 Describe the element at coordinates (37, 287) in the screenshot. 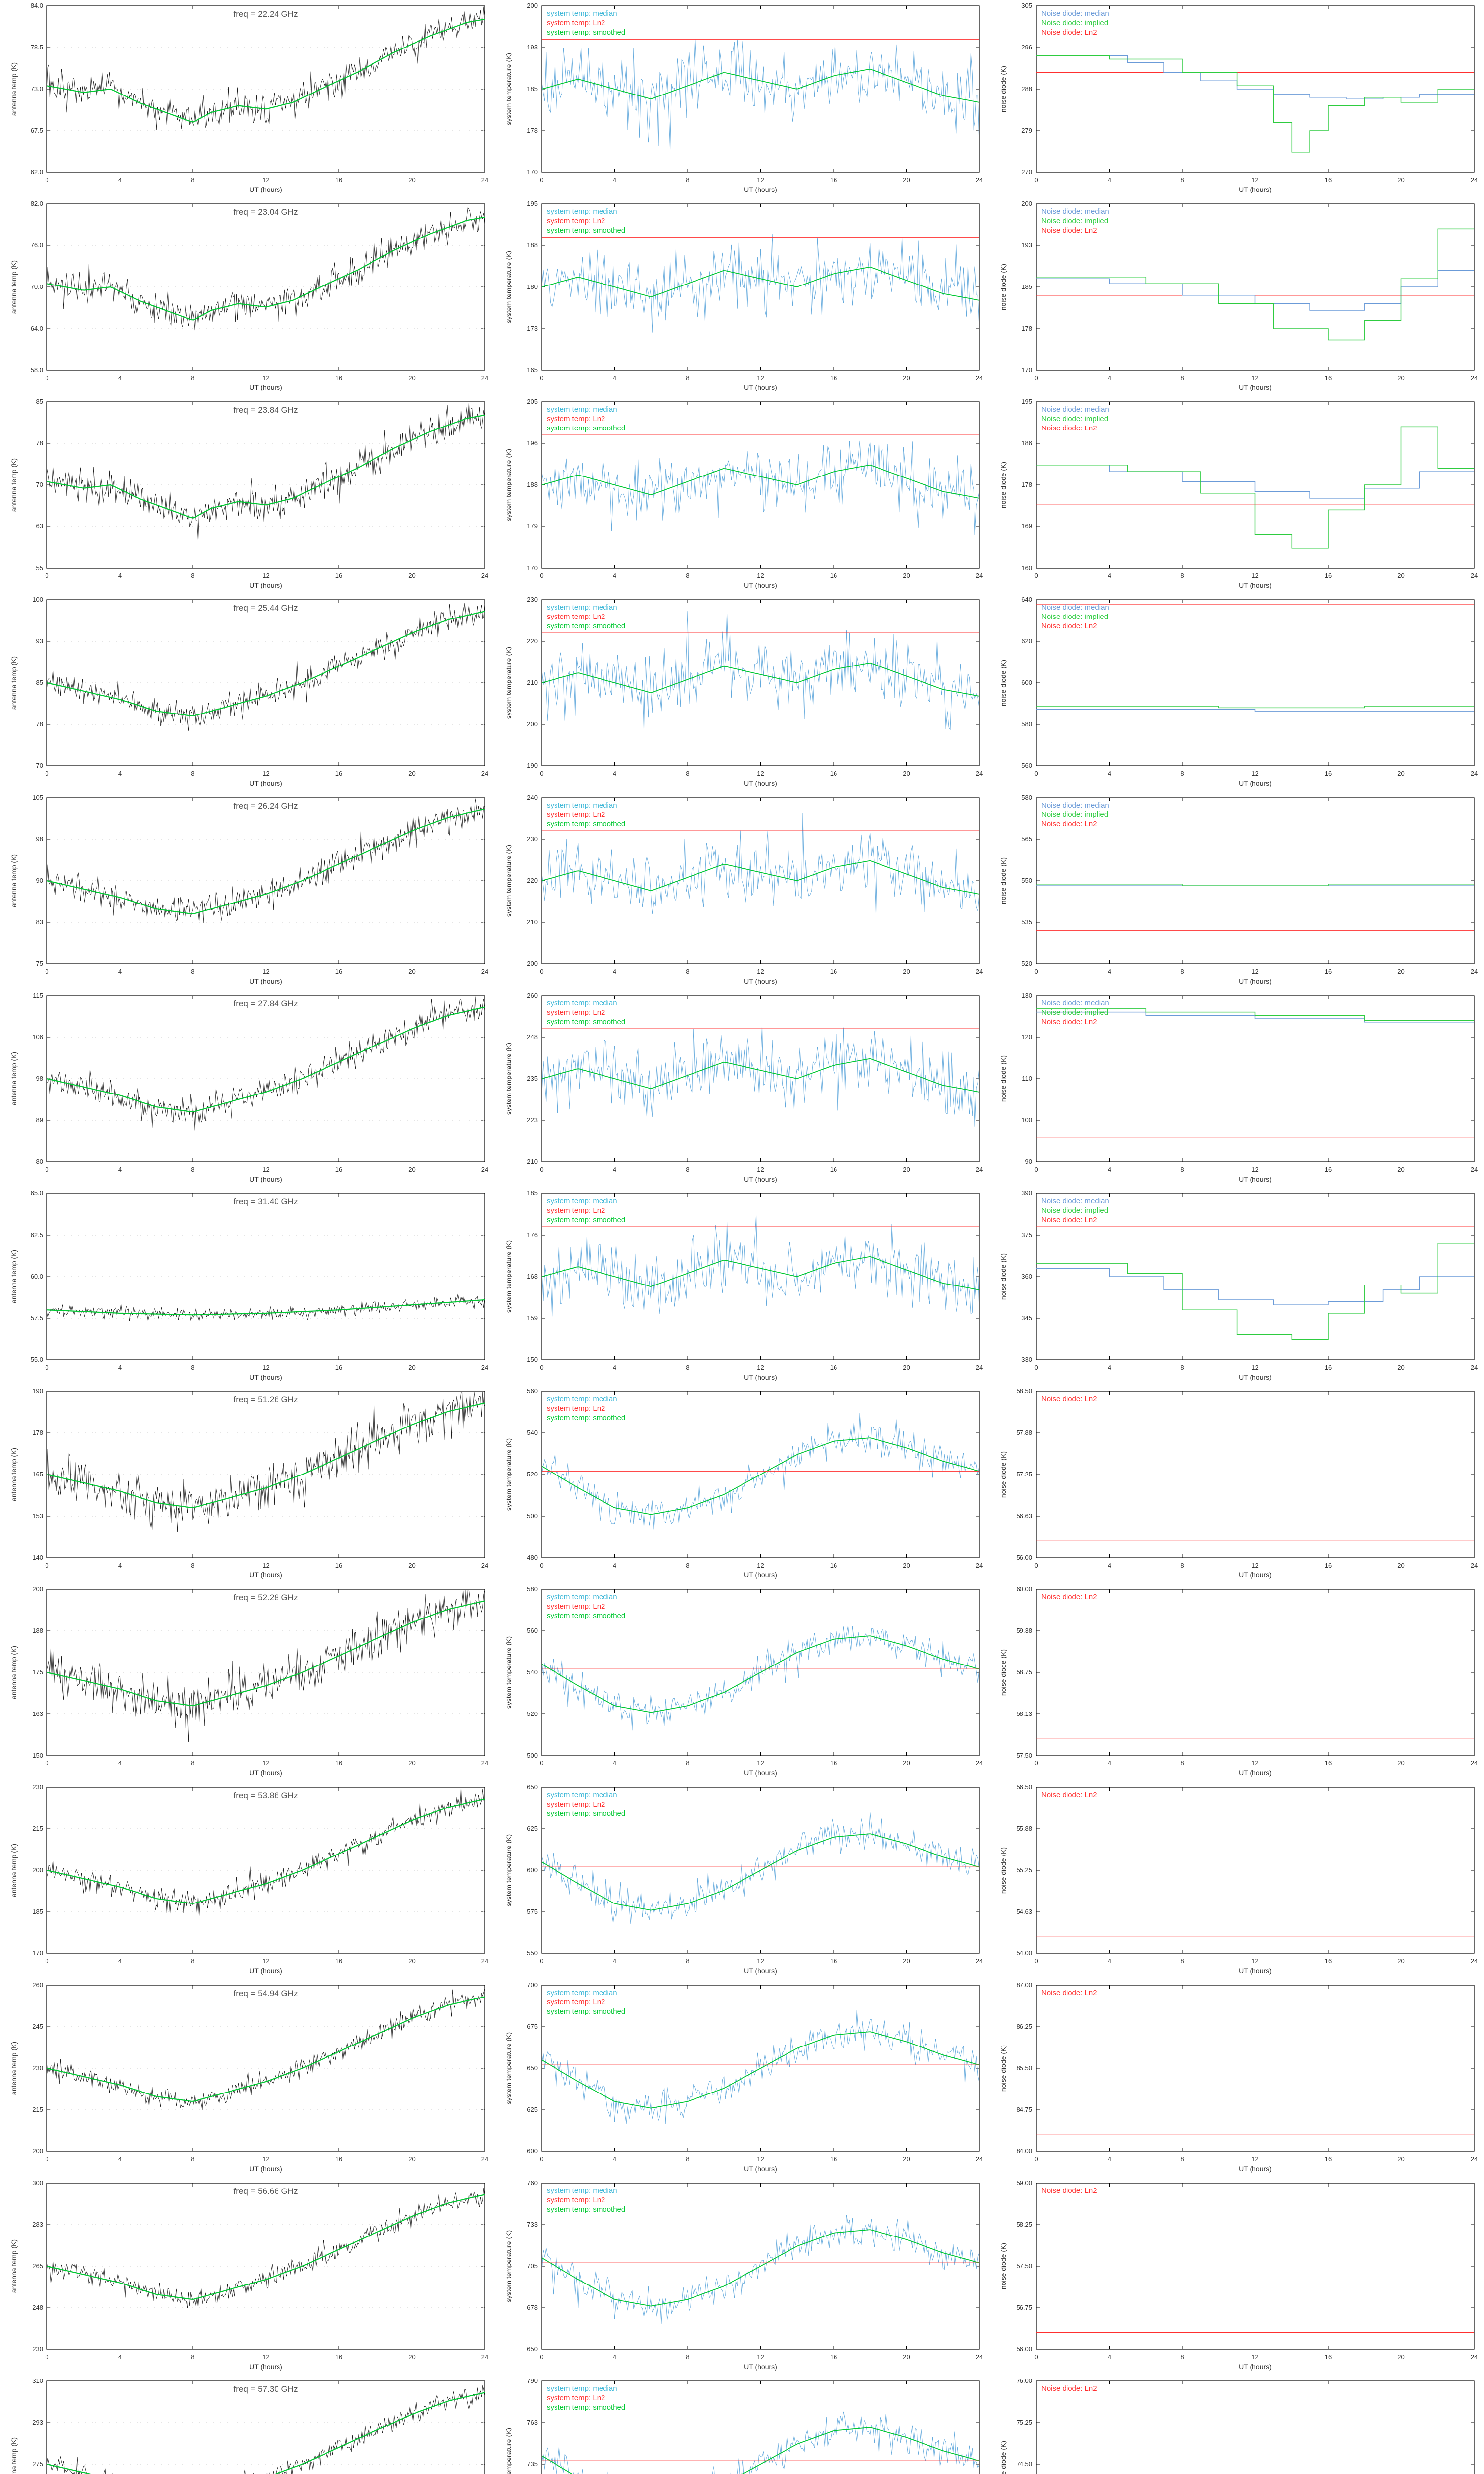

I see `y-tick-label: 70.0` at that location.